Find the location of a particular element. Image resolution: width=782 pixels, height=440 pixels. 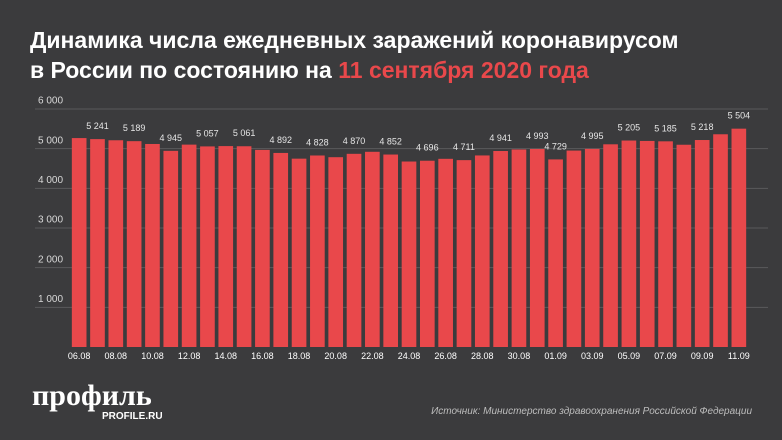

y-tick-label: 4 000 is located at coordinates (50, 180).